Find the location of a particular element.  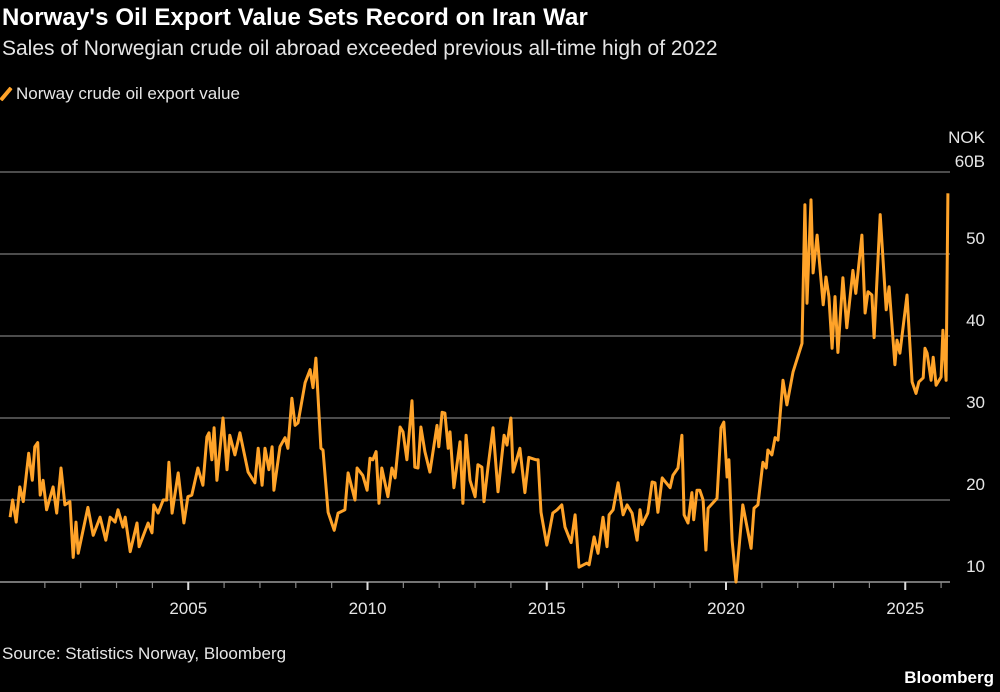

y-tick-label: 50 is located at coordinates (975, 238).